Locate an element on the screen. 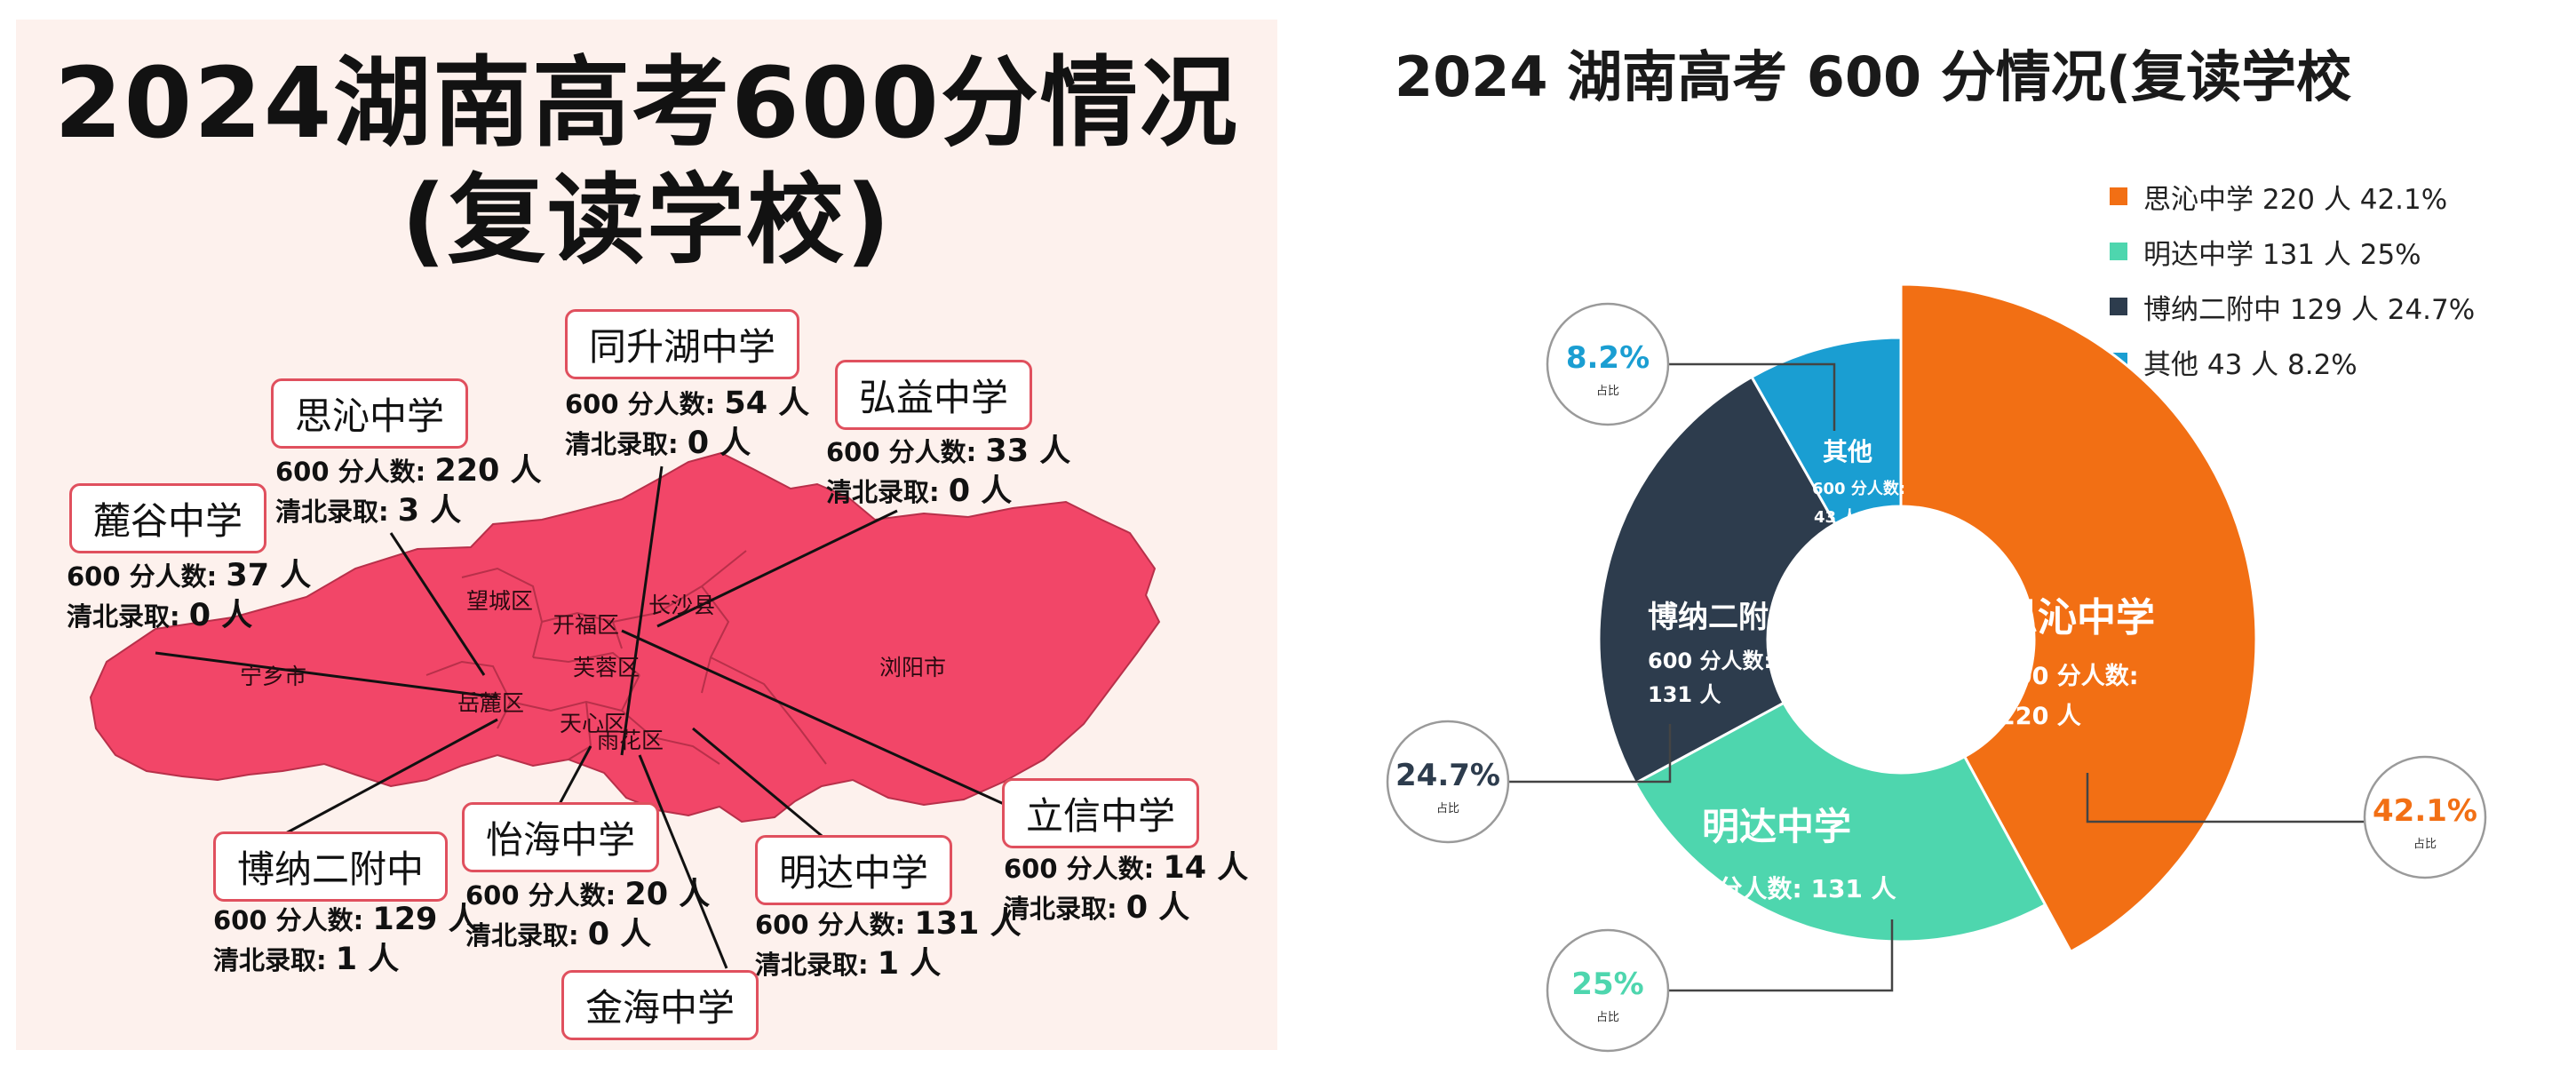  count-value: 37 人 is located at coordinates (269, 575).